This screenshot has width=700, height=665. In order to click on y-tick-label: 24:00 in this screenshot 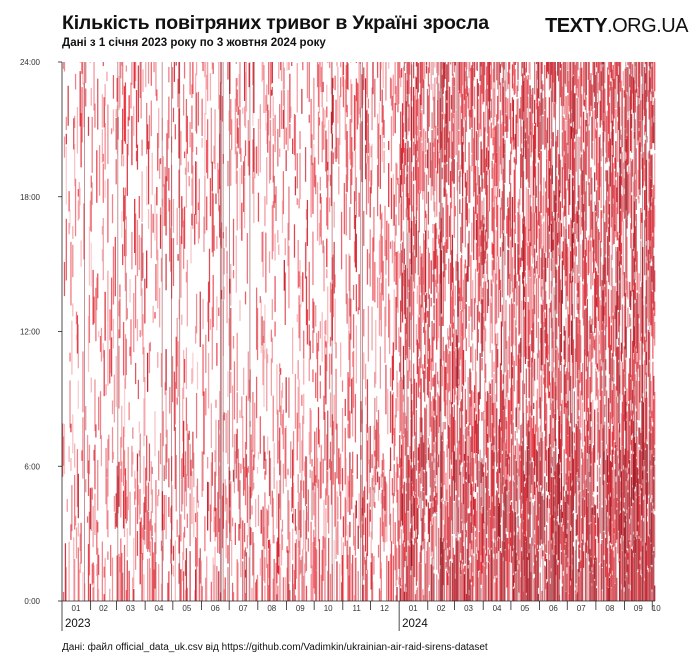, I will do `click(30, 62)`.